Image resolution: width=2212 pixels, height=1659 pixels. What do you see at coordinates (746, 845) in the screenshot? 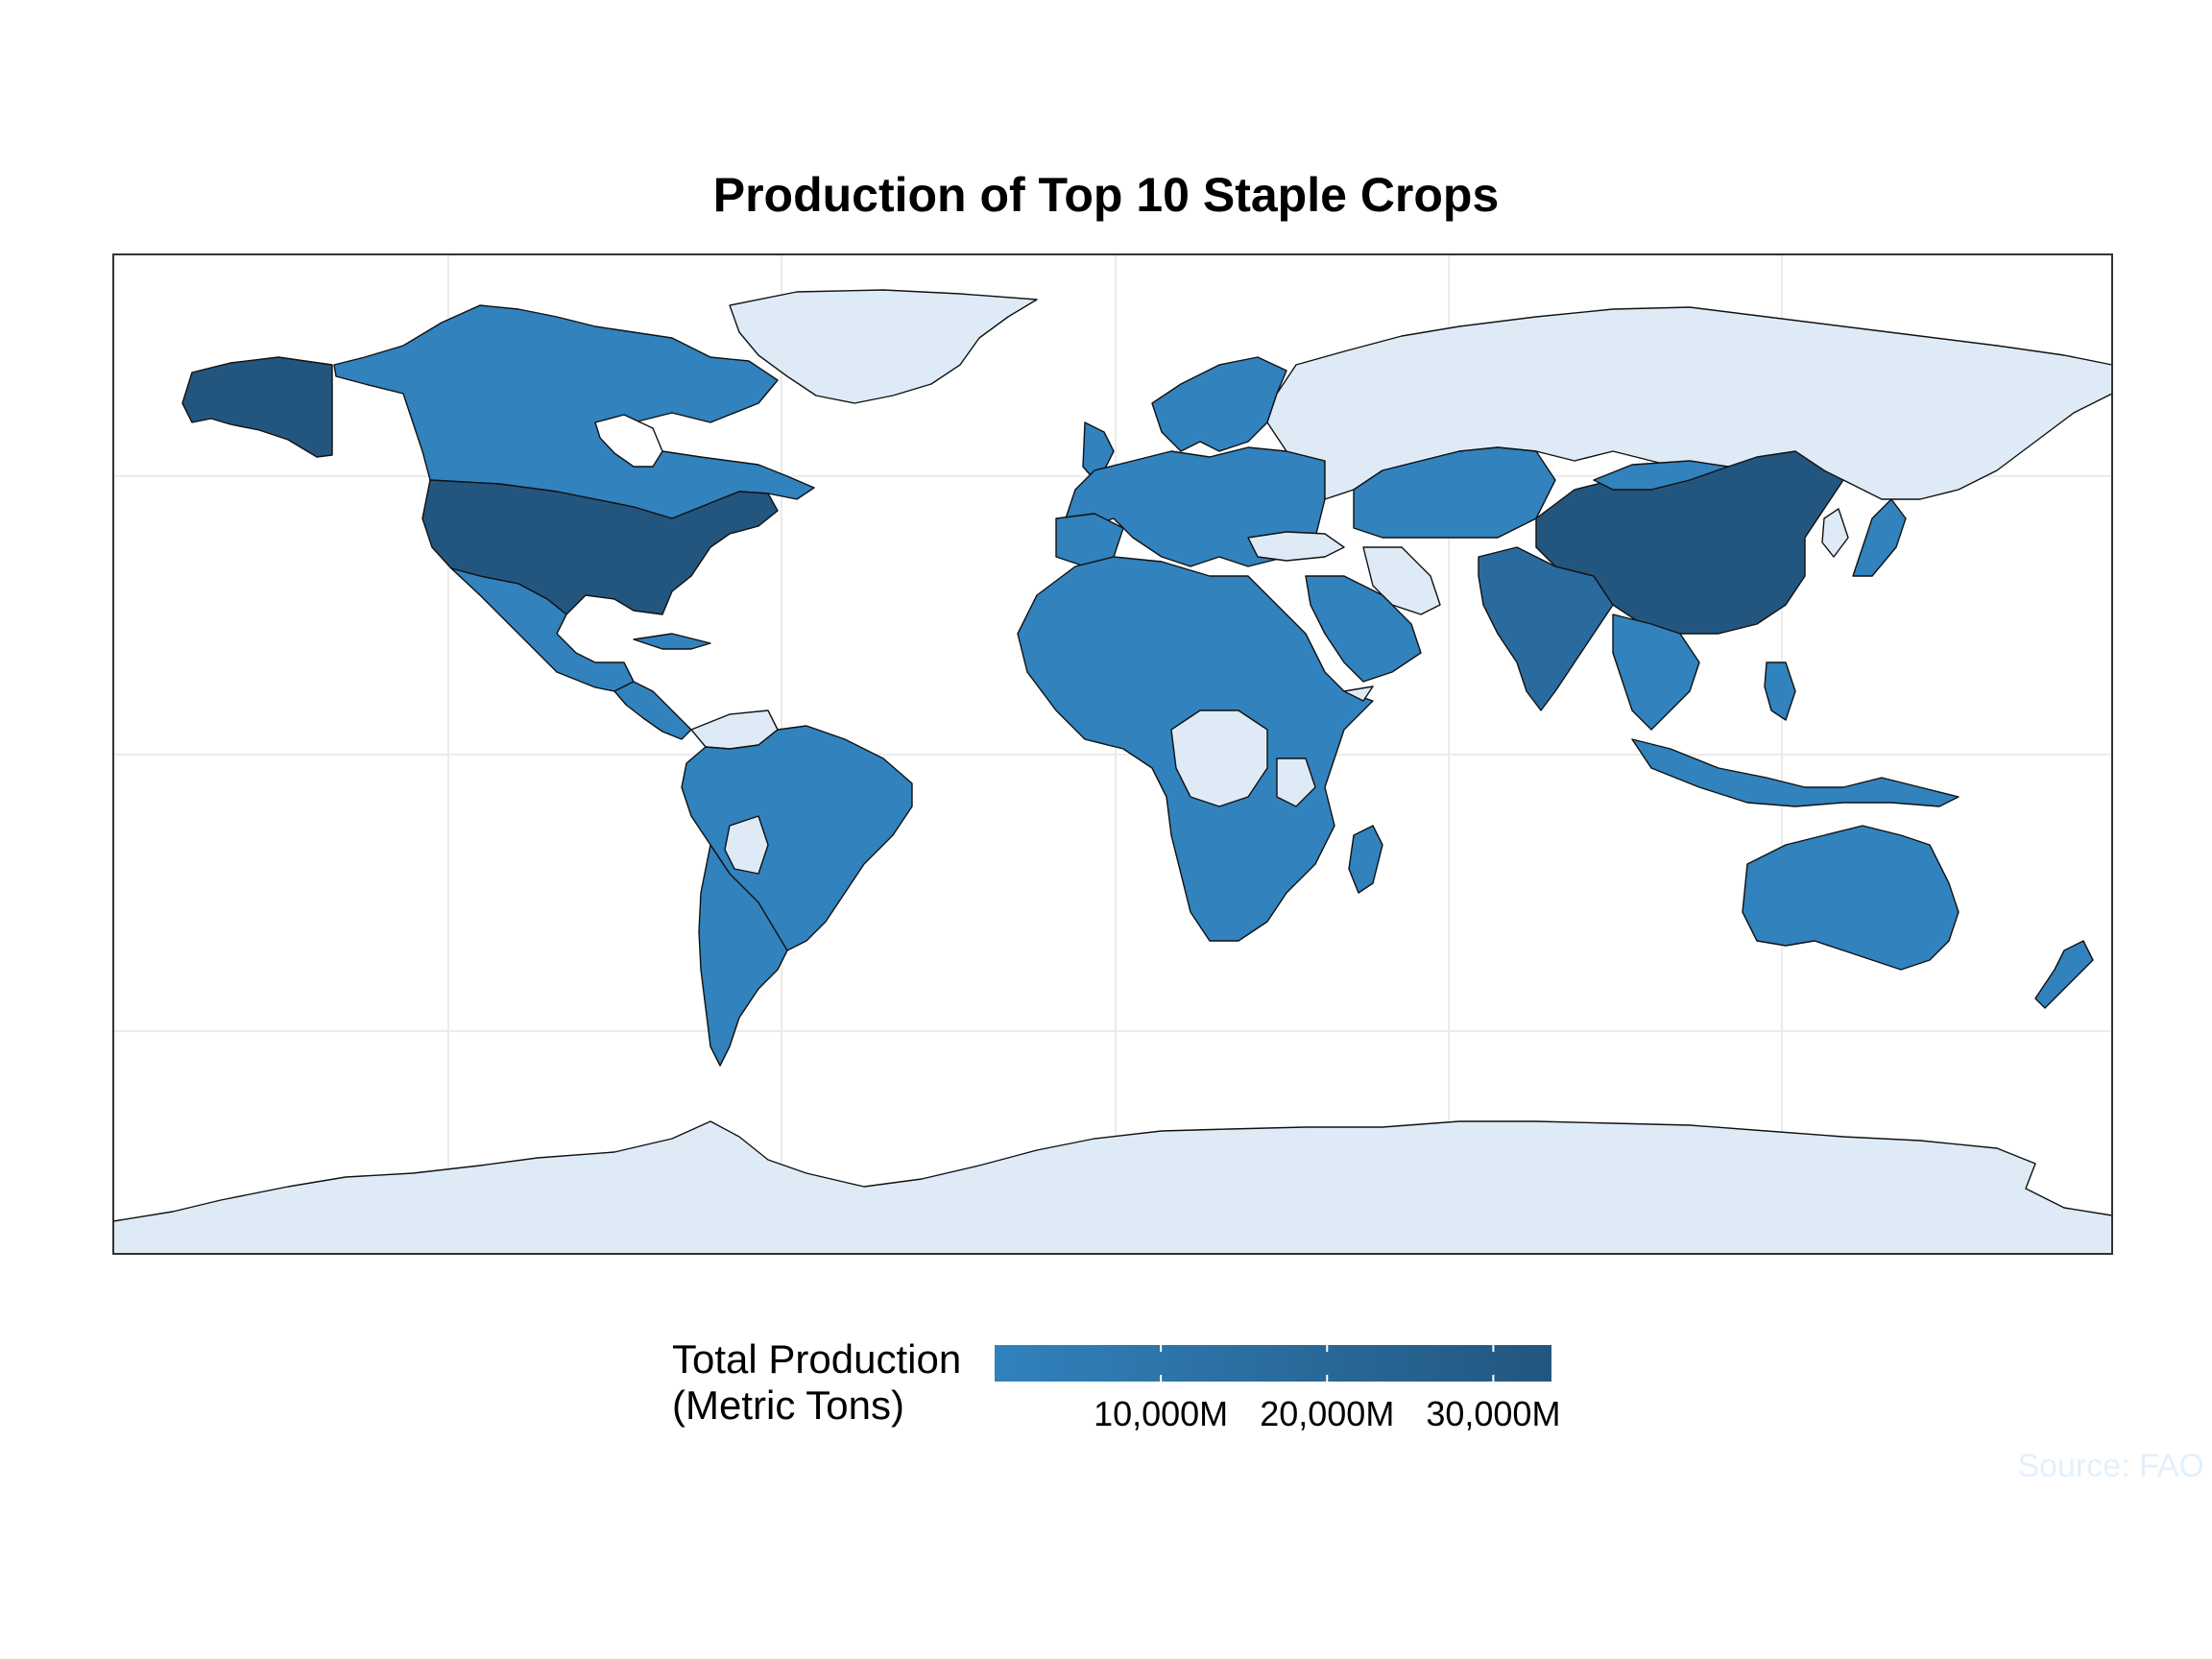
I see `region-bolivia` at bounding box center [746, 845].